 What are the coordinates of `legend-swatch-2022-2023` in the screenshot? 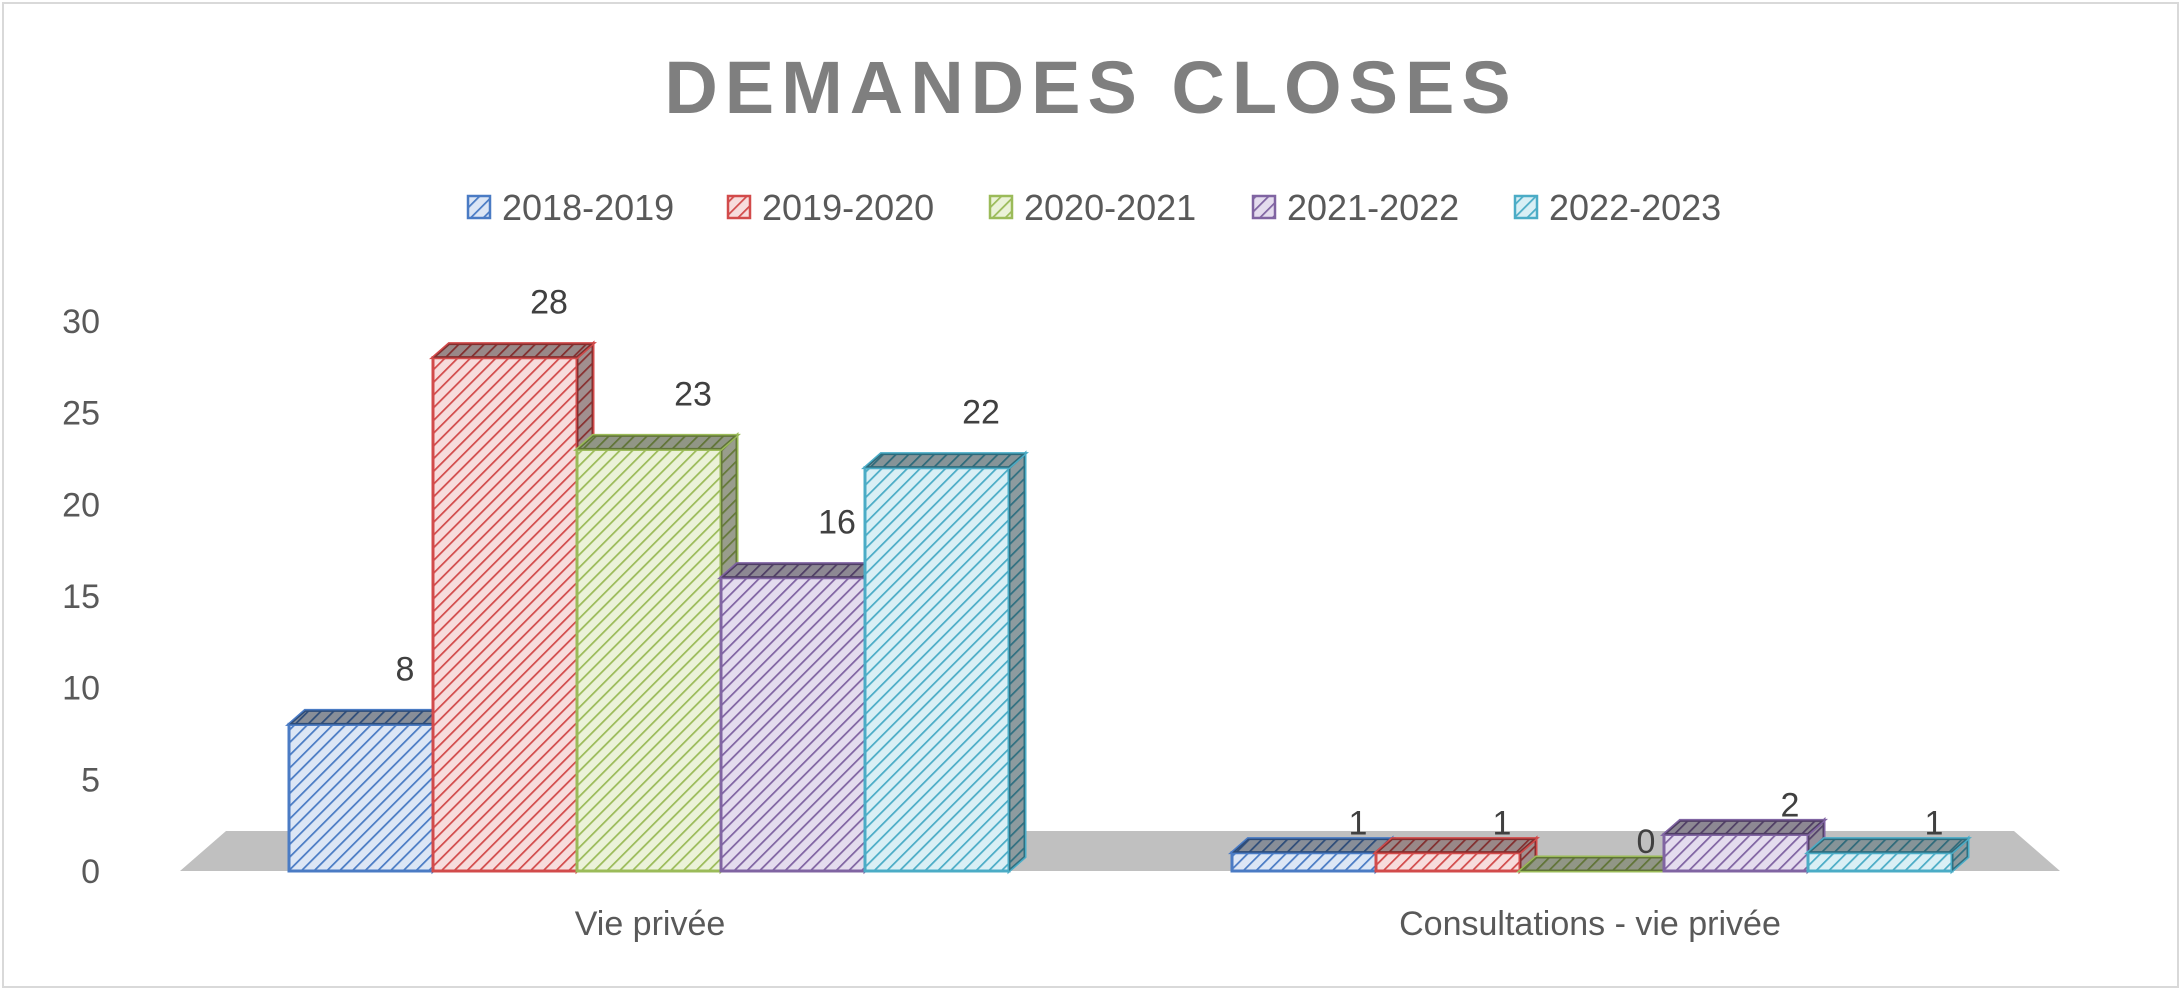 It's located at (1526, 207).